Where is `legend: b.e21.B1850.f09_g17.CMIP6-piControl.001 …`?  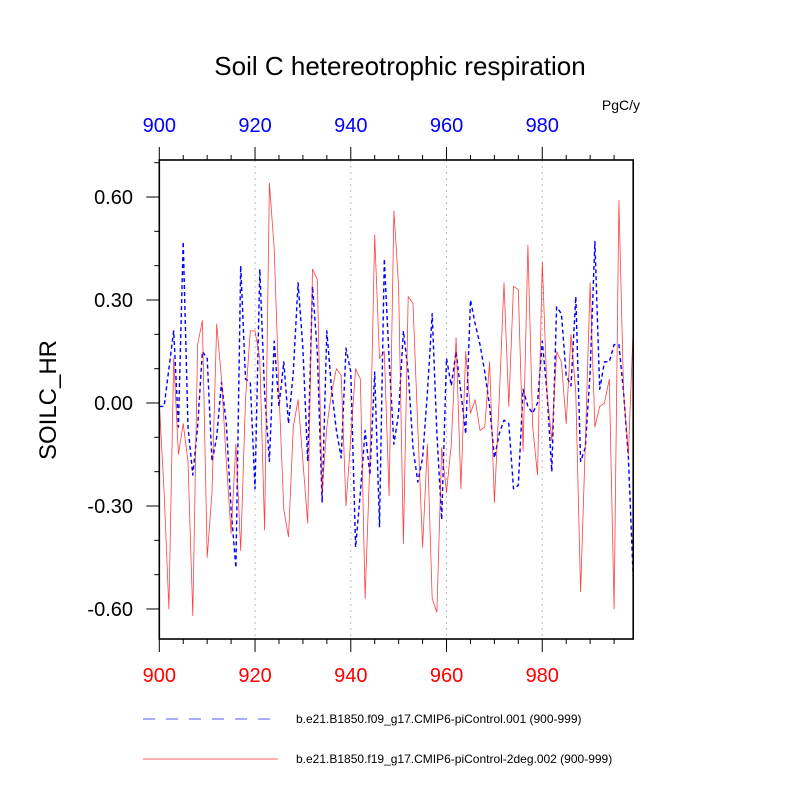 legend: b.e21.B1850.f09_g17.CMIP6-piControl.001 … is located at coordinates (377, 739).